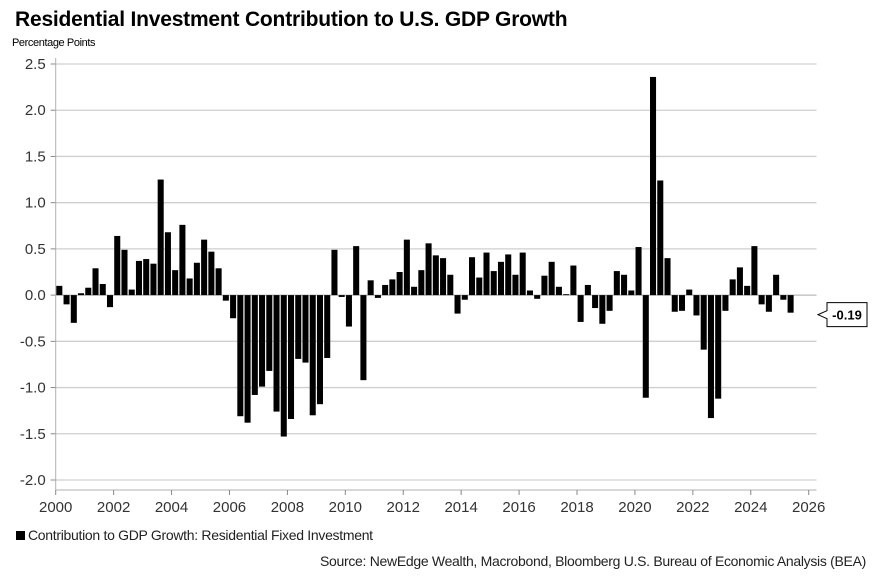 The height and width of the screenshot is (580, 880). What do you see at coordinates (750, 507) in the screenshot?
I see `x-tick-label: 2024` at bounding box center [750, 507].